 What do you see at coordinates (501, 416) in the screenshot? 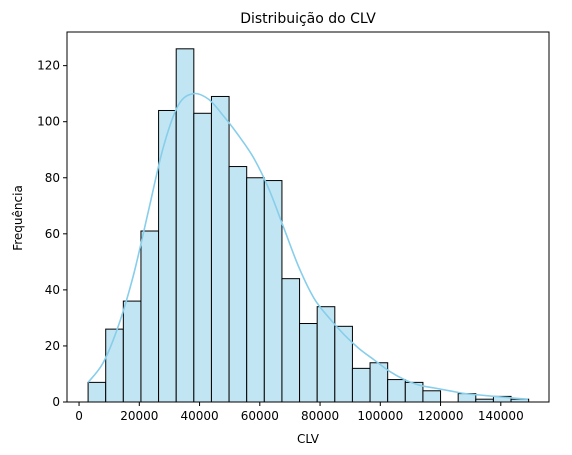
I see `x-tick-label: 140000` at bounding box center [501, 416].